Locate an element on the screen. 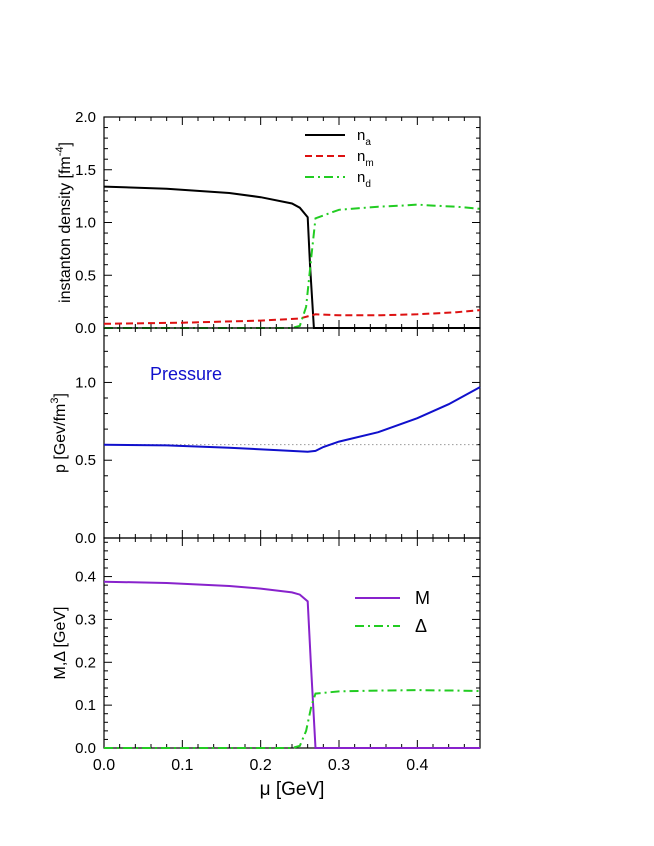 This screenshot has width=654, height=846. series-line-n_a is located at coordinates (291, 257).